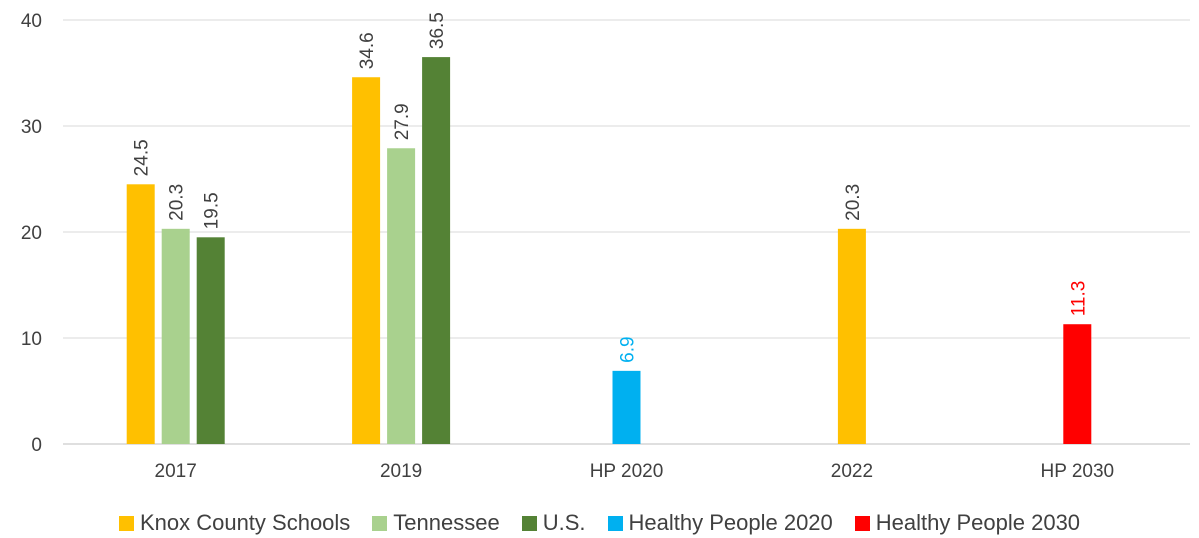 The width and height of the screenshot is (1199, 538). What do you see at coordinates (1078, 299) in the screenshot?
I see `data-label: 11.3` at bounding box center [1078, 299].